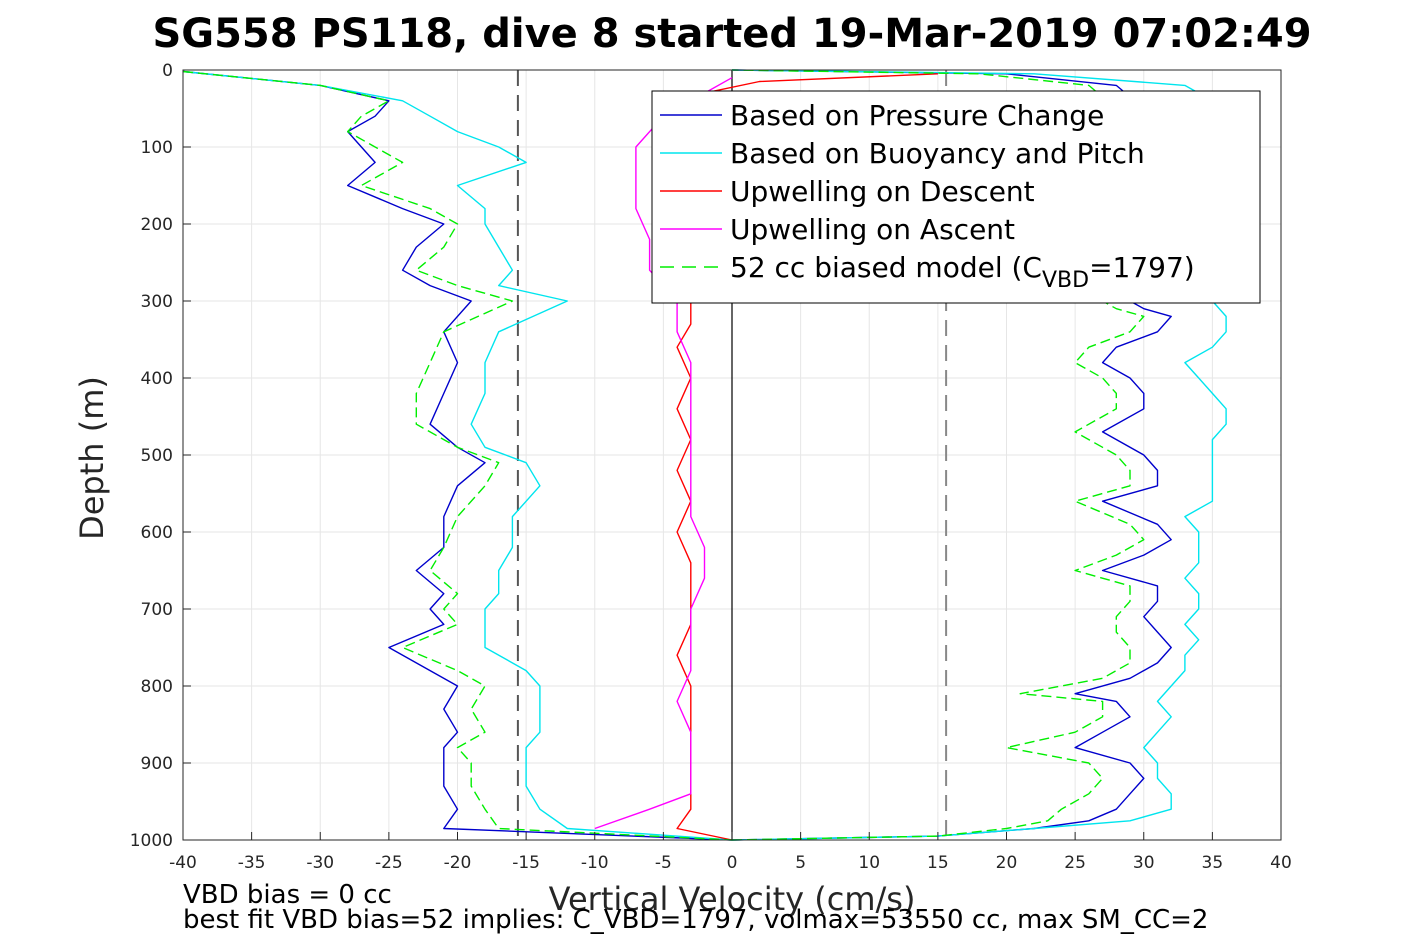 This screenshot has height=945, width=1417. Describe the element at coordinates (92, 458) in the screenshot. I see `y-axis-label: Depth (m)` at that location.